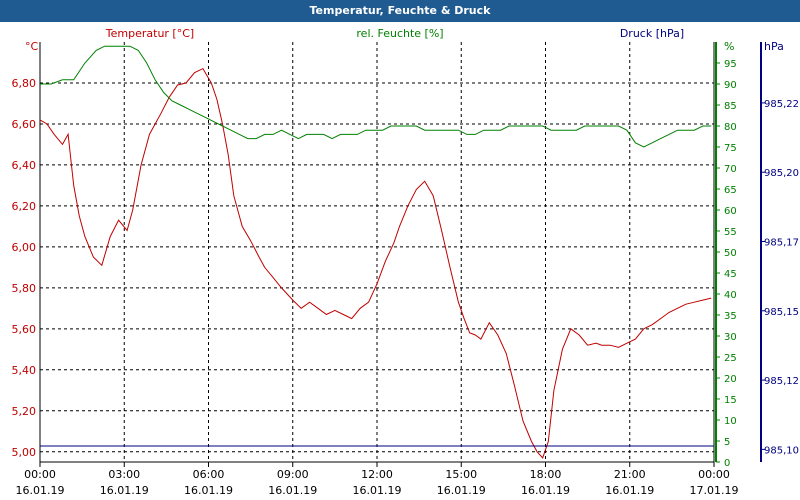 The width and height of the screenshot is (800, 500). I want to click on x-tick-label-time: 12:00, so click(377, 474).